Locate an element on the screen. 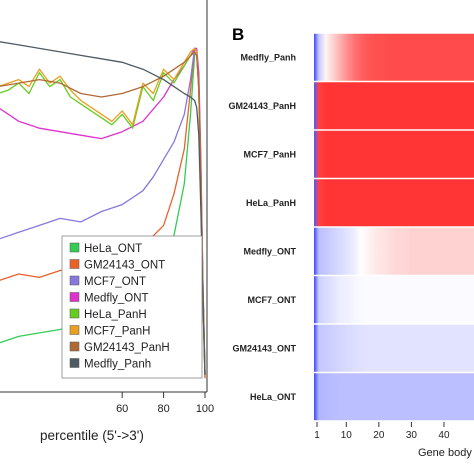 This screenshot has width=474, height=474. heatmap-row-label: HeLa_ONT is located at coordinates (273, 397).